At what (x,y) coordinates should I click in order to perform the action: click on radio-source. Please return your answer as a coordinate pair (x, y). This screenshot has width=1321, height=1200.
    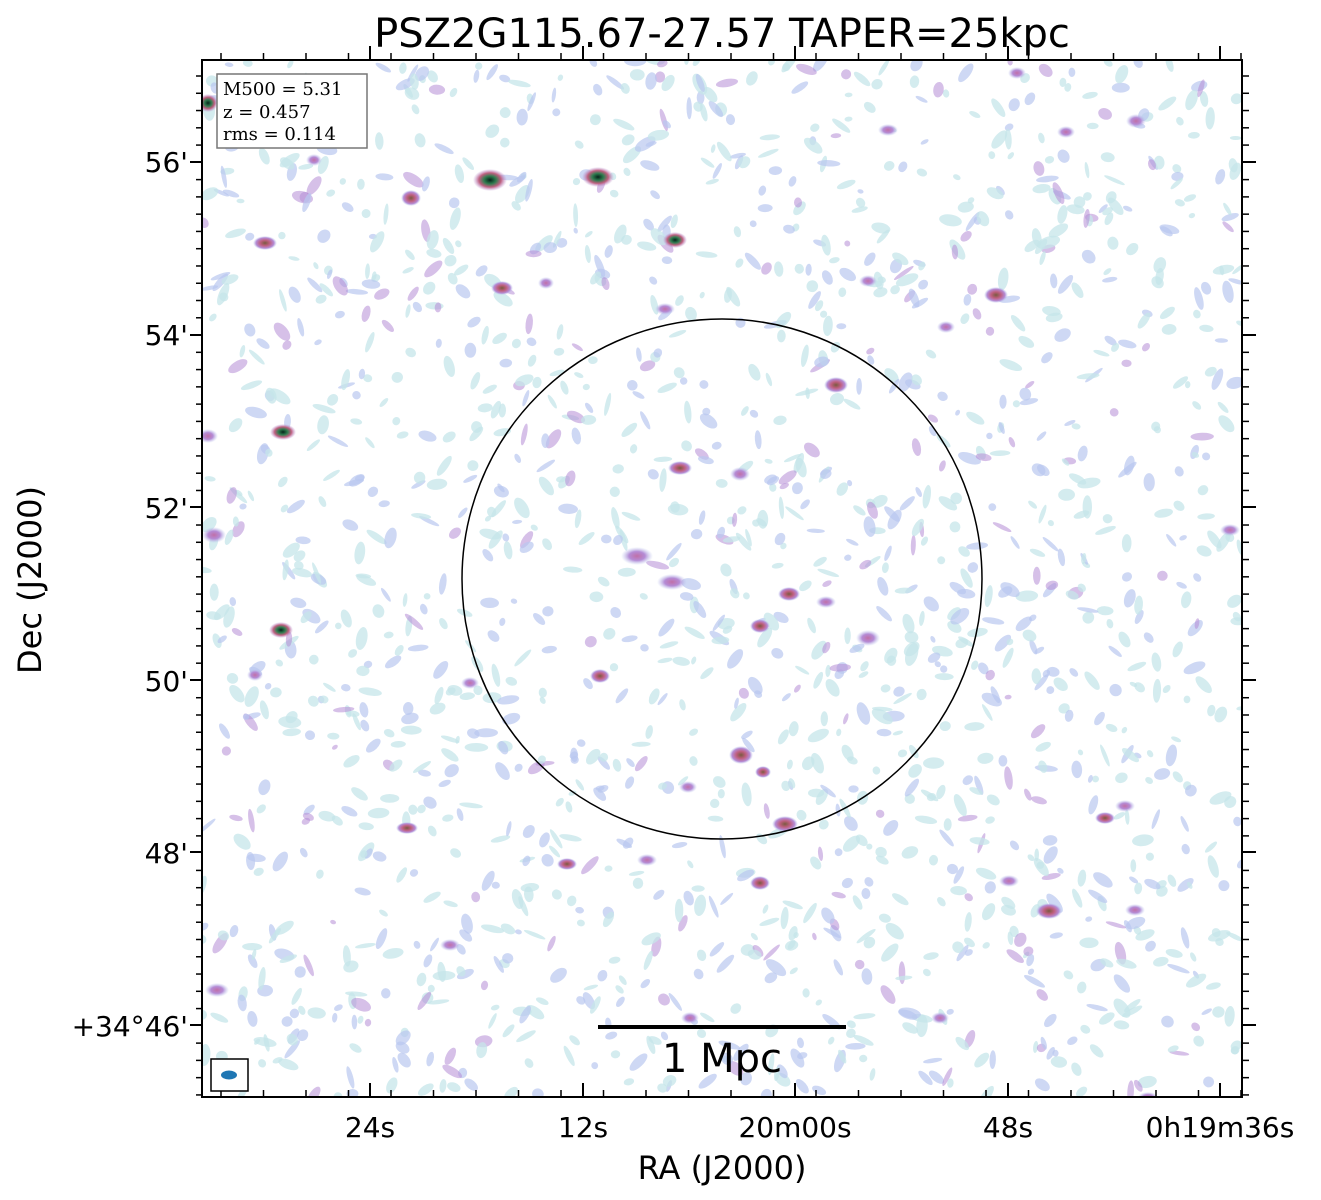
    Looking at the image, I should click on (763, 772).